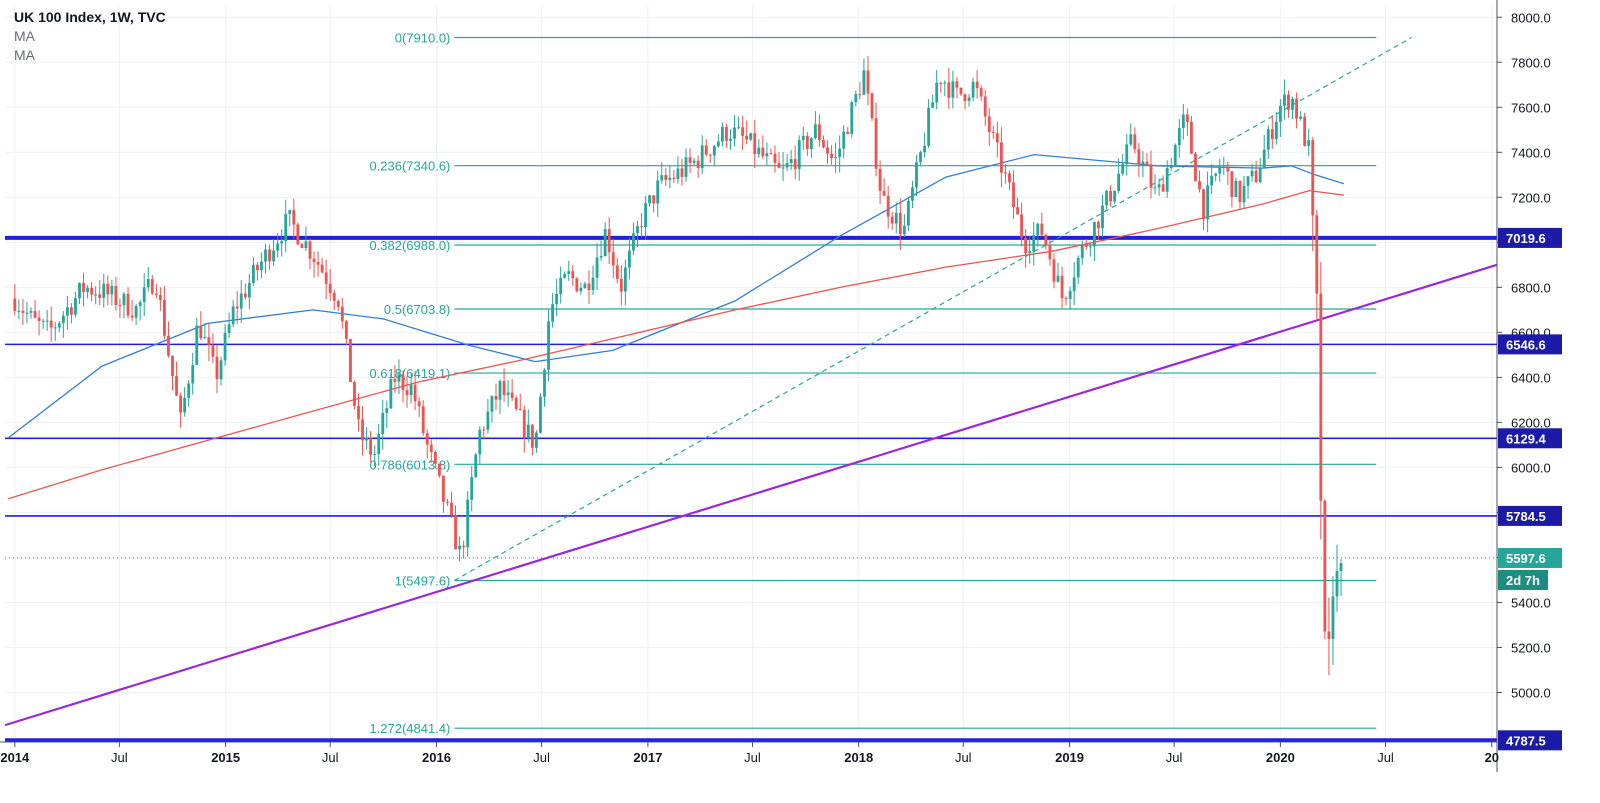  I want to click on level-price-label: 4787.5, so click(1526, 740).